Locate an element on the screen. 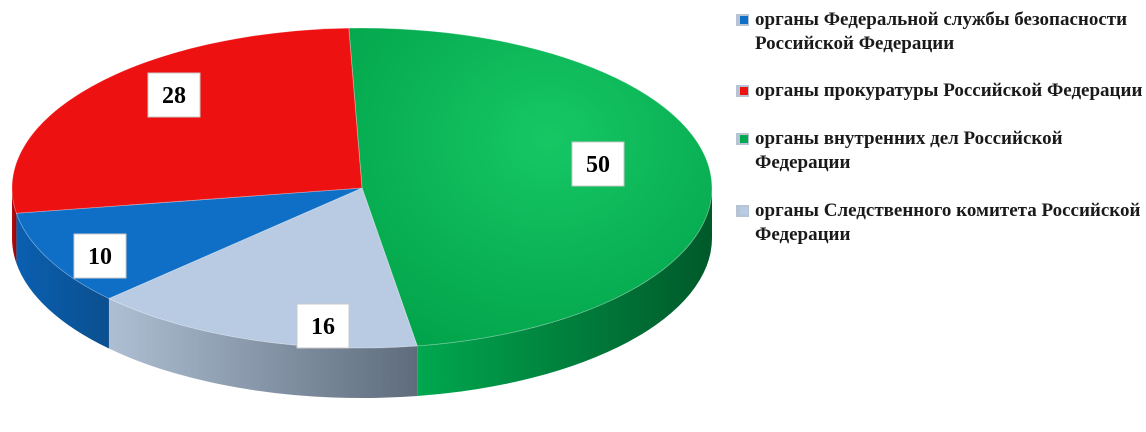 Image resolution: width=1146 pixels, height=432 pixels. data-label-value: 50 is located at coordinates (598, 165).